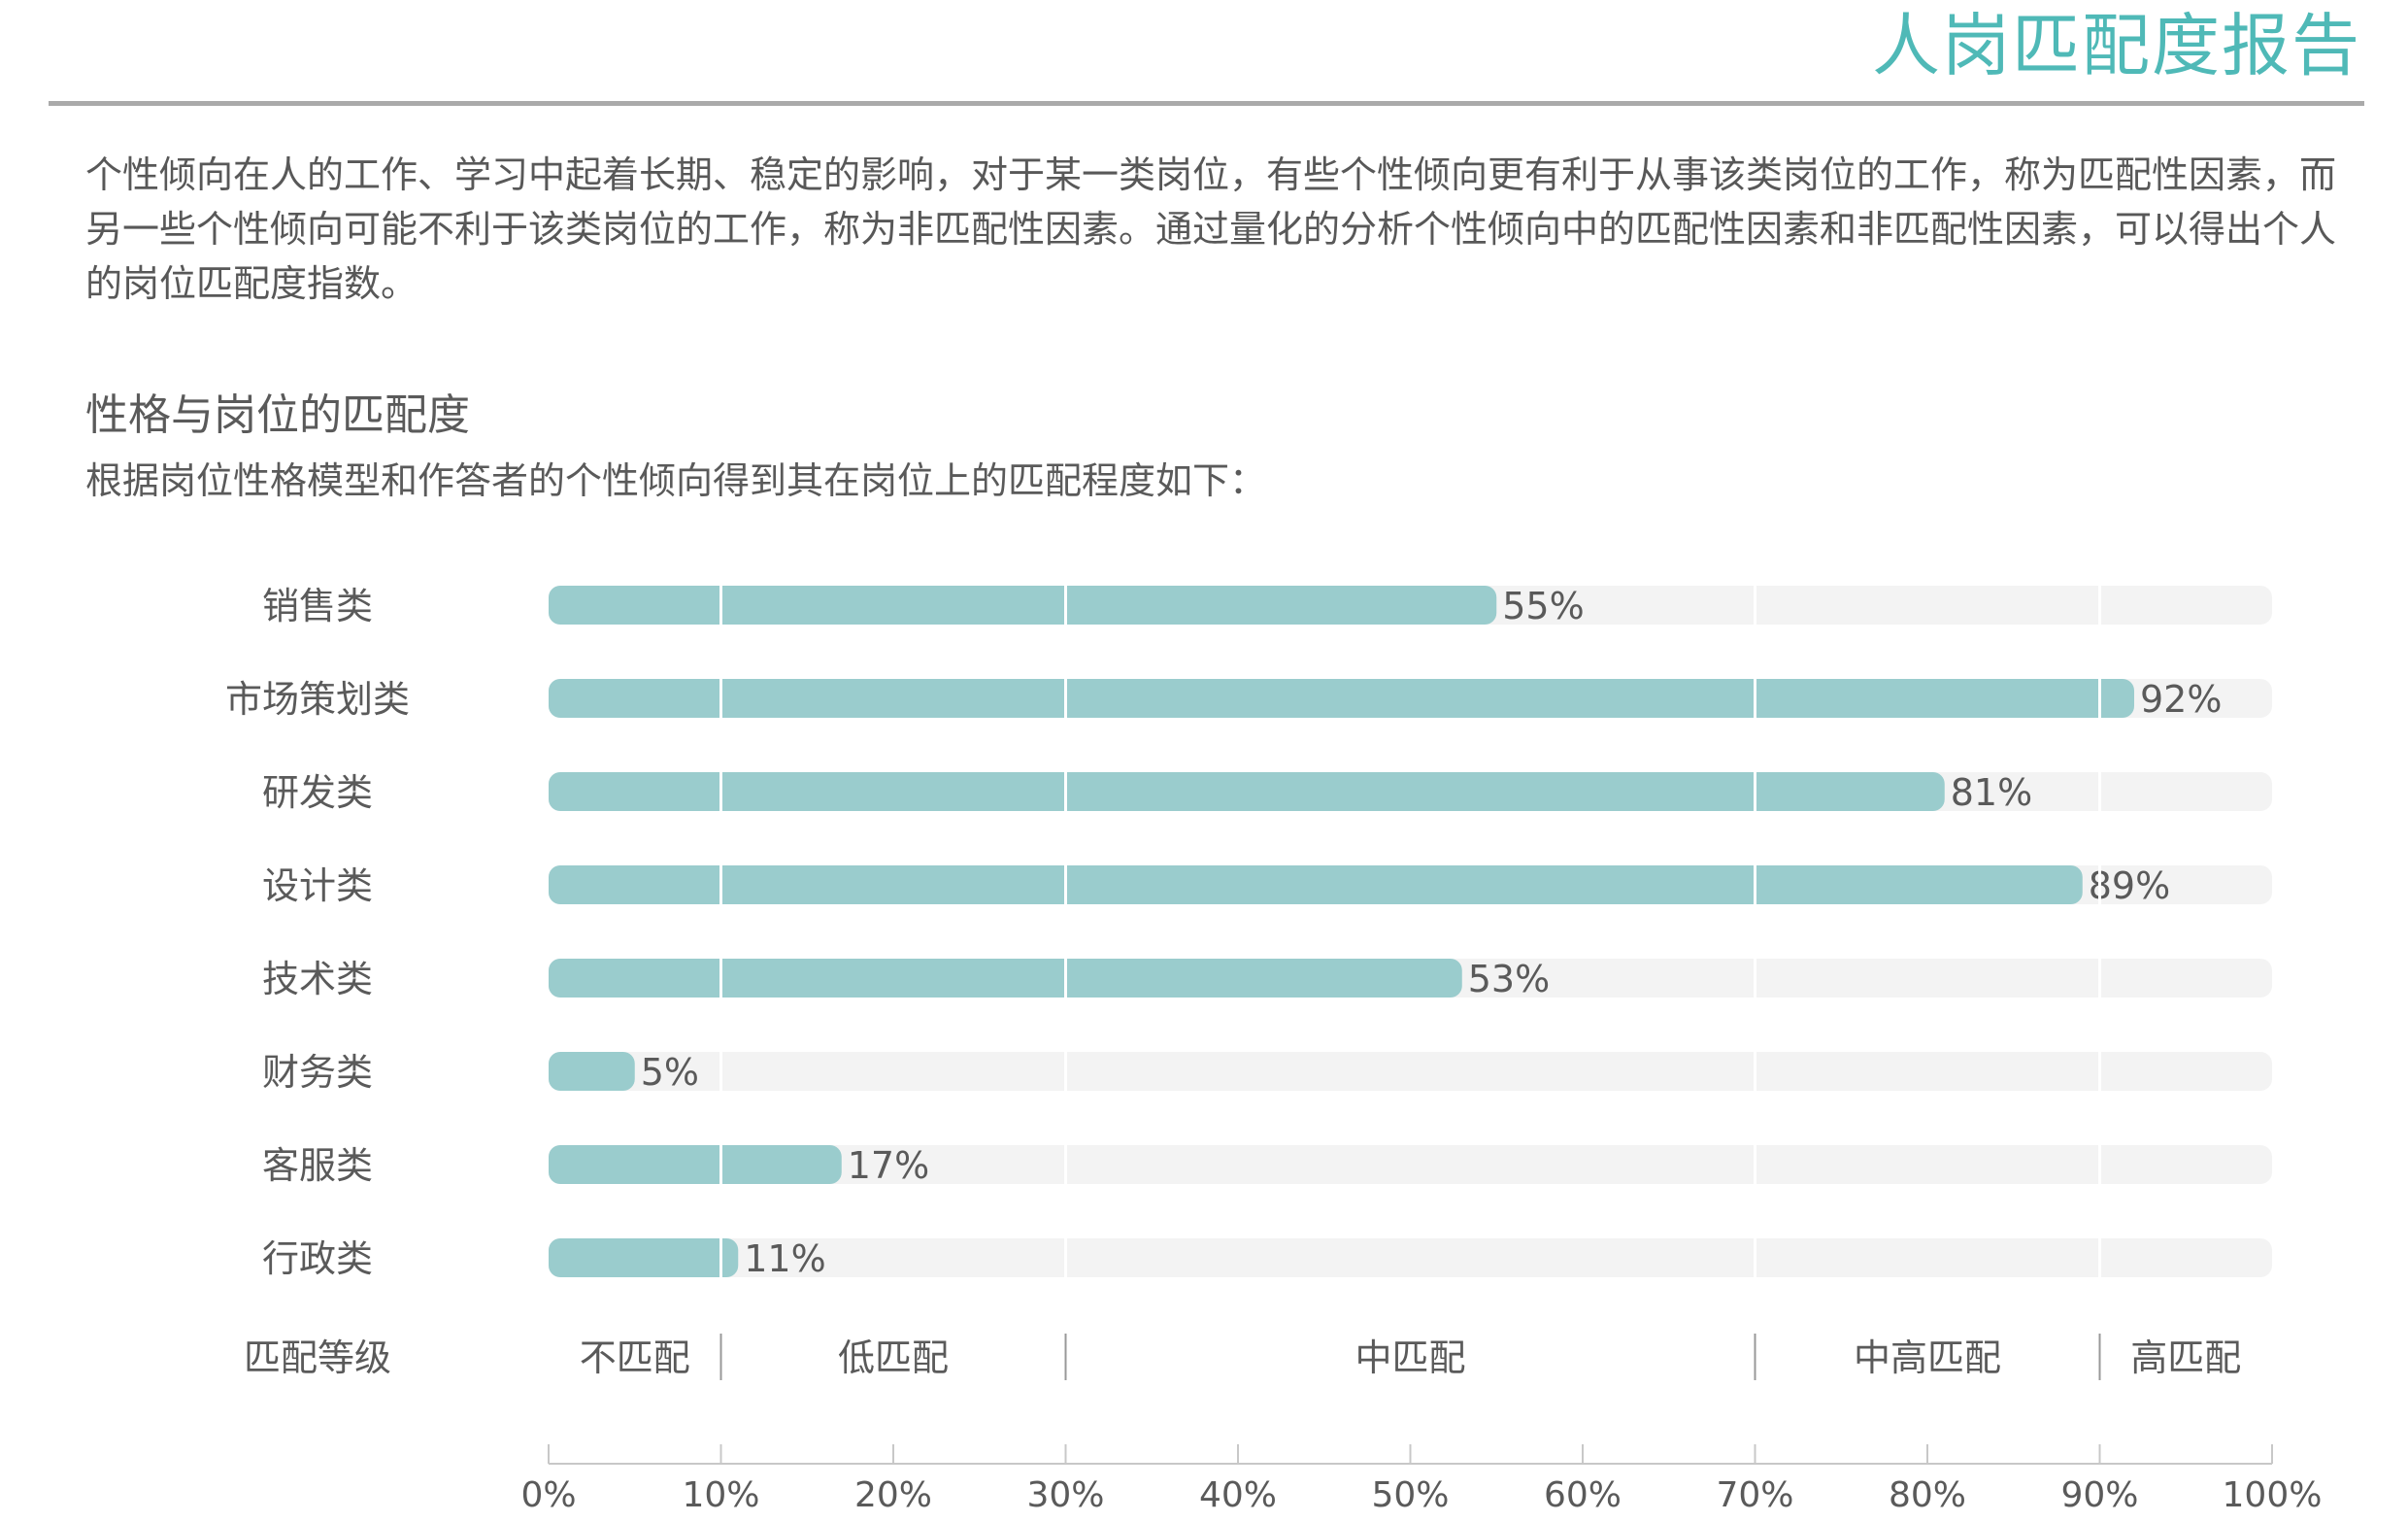  I want to click on band-label: 高匹配, so click(2185, 1357).